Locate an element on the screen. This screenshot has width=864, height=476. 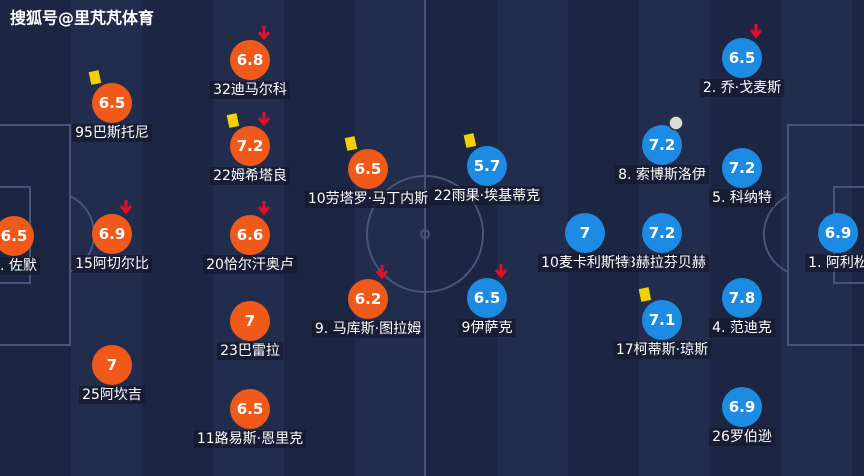
player: 11路易斯·恩里克 6.5 is located at coordinates (250, 418).